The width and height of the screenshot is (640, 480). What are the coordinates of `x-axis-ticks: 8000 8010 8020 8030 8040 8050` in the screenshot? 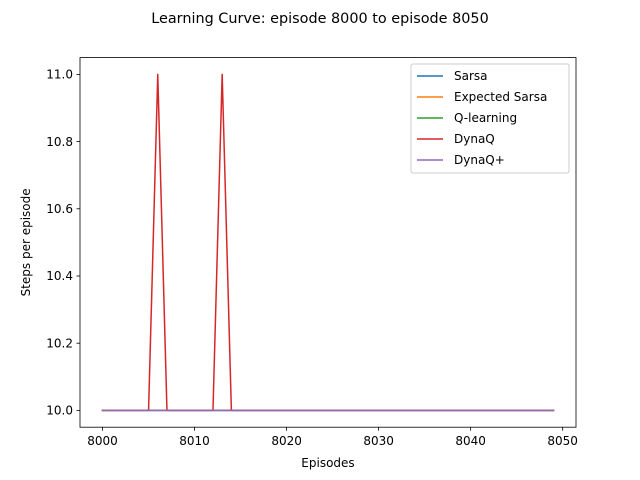 It's located at (332, 437).